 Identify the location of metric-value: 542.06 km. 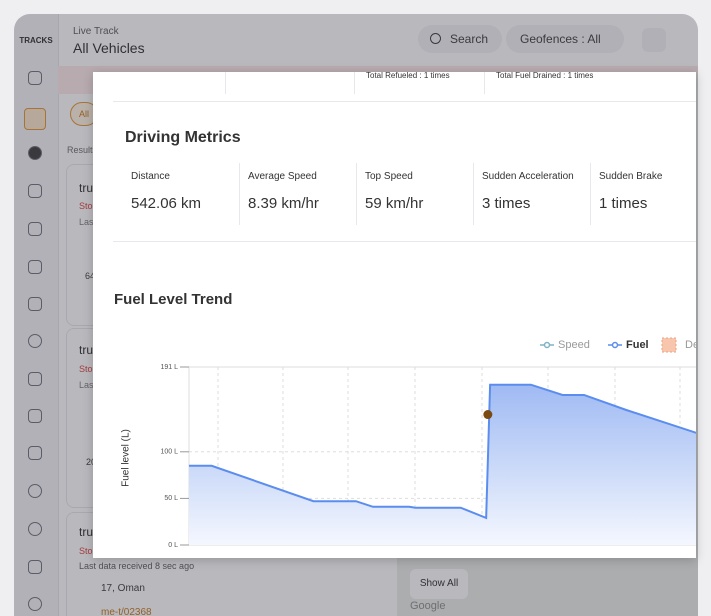
(166, 203).